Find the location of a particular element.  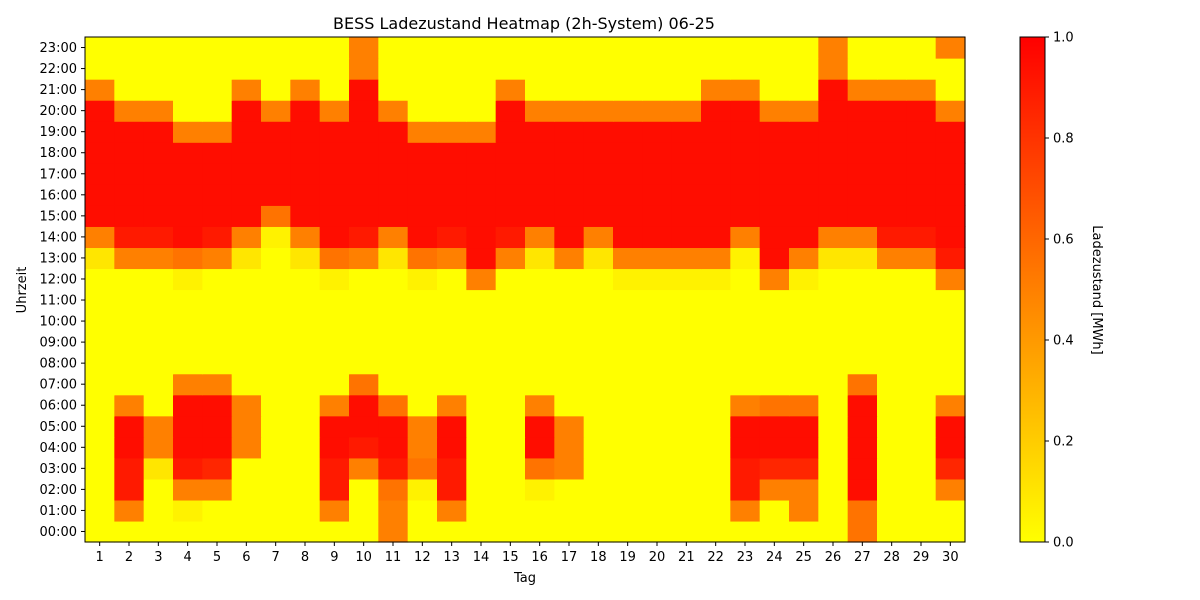

colorbar-label: Ladezustand [MWh] is located at coordinates (1096, 289).